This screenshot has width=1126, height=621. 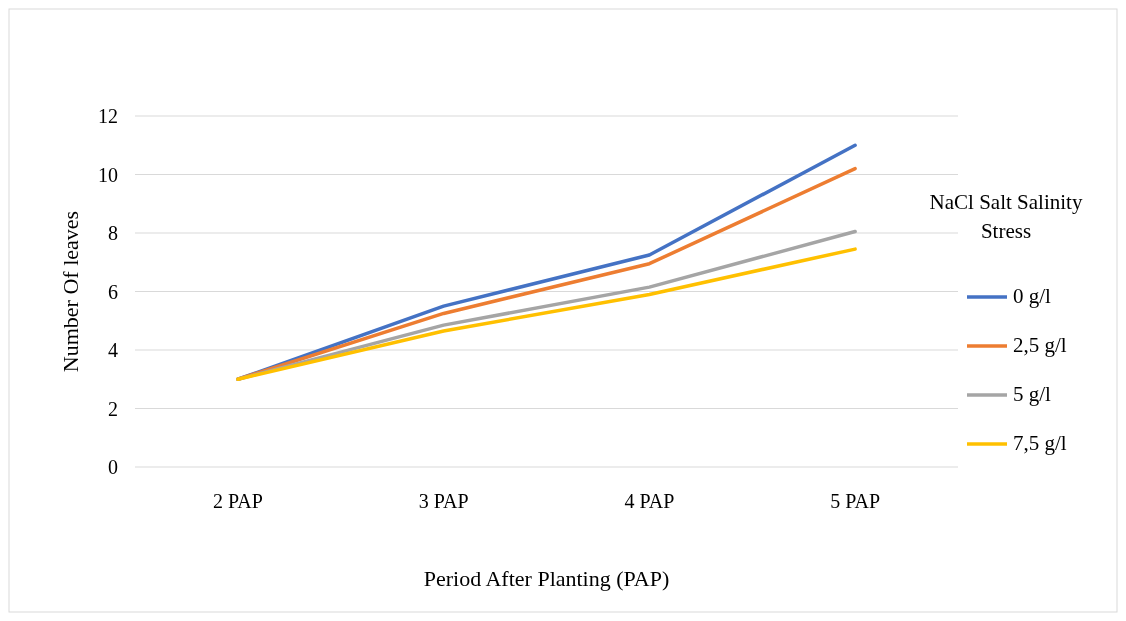 What do you see at coordinates (113, 467) in the screenshot?
I see `y-tick-label: 0` at bounding box center [113, 467].